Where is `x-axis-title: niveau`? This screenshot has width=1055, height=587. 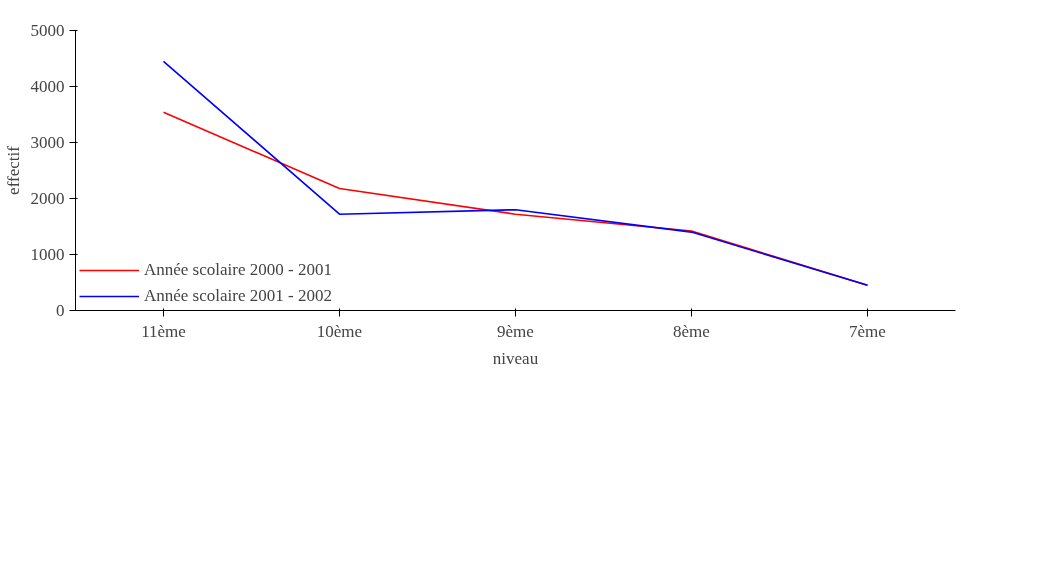 x-axis-title: niveau is located at coordinates (515, 358).